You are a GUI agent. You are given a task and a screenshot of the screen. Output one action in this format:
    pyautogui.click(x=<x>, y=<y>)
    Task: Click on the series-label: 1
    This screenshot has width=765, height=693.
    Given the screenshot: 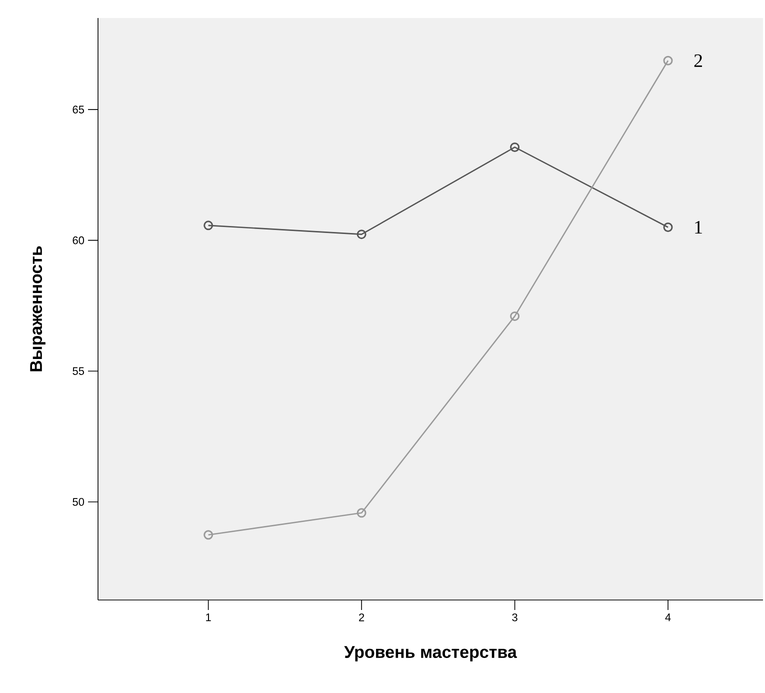 What is the action you would take?
    pyautogui.click(x=698, y=227)
    